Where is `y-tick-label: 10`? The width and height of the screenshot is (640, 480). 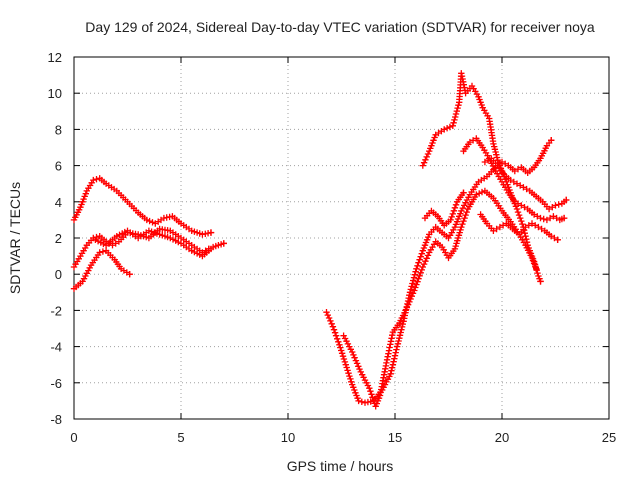
y-tick-label: 10 is located at coordinates (55, 93).